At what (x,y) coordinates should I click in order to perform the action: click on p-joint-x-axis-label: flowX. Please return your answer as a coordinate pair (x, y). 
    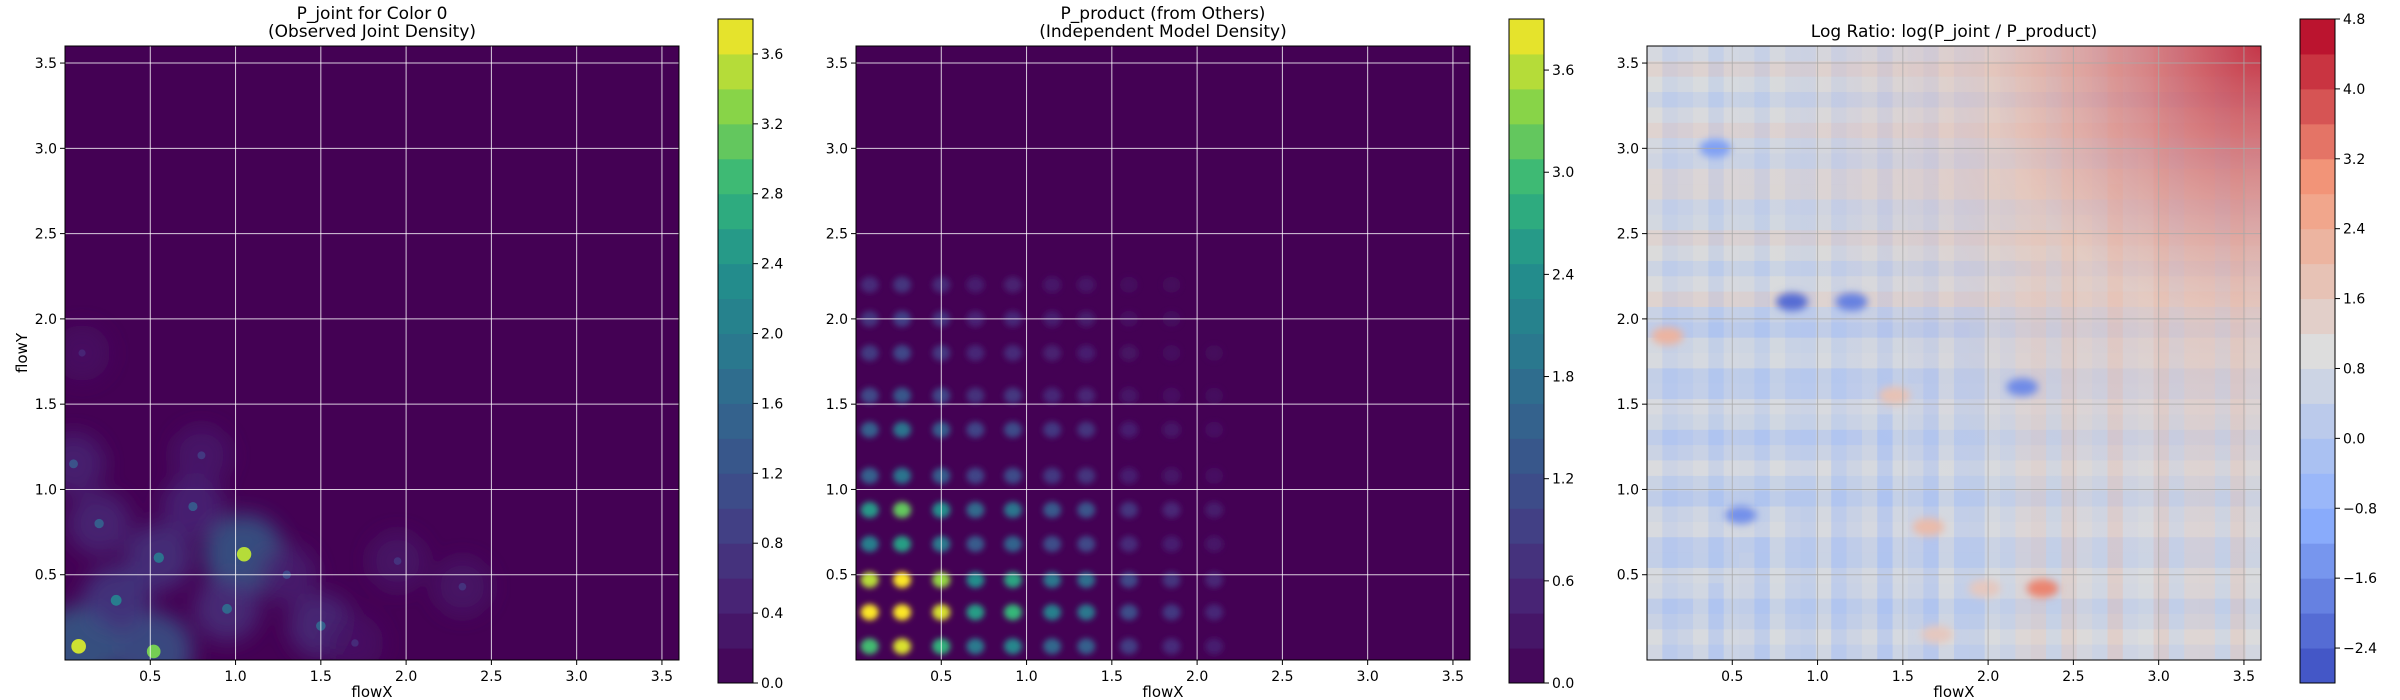
    Looking at the image, I should click on (371, 691).